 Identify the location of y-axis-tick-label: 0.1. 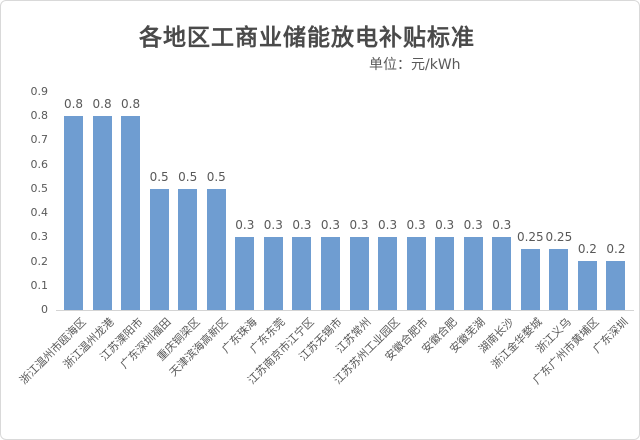
(39, 285).